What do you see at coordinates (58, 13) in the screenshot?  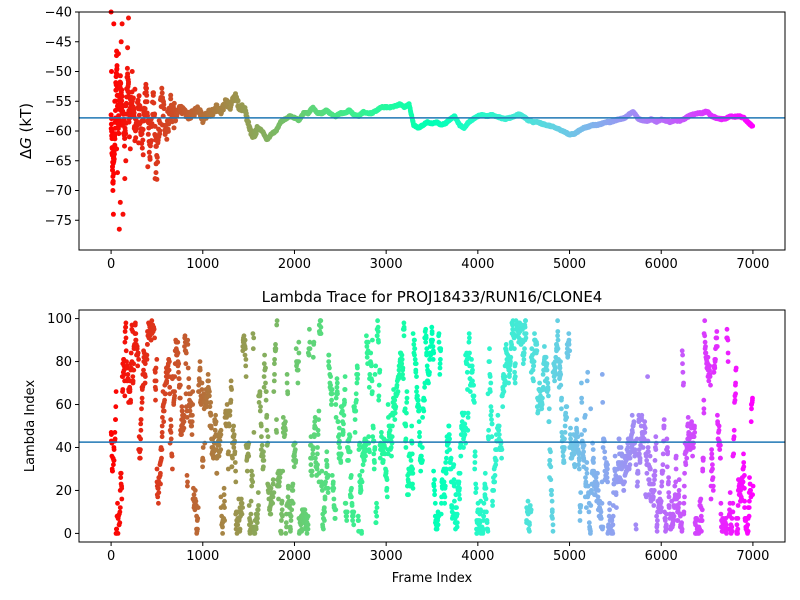 I see `free-energy-y-tick-label: −40` at bounding box center [58, 13].